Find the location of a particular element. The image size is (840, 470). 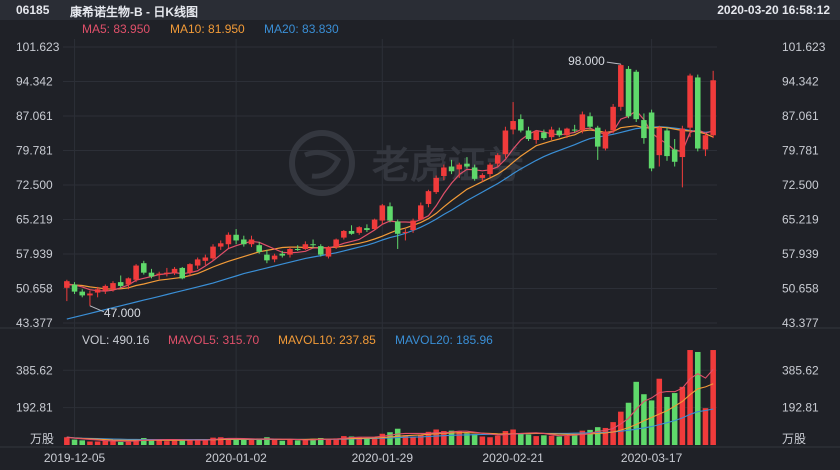

price-tick-right: 65.219 is located at coordinates (800, 220).